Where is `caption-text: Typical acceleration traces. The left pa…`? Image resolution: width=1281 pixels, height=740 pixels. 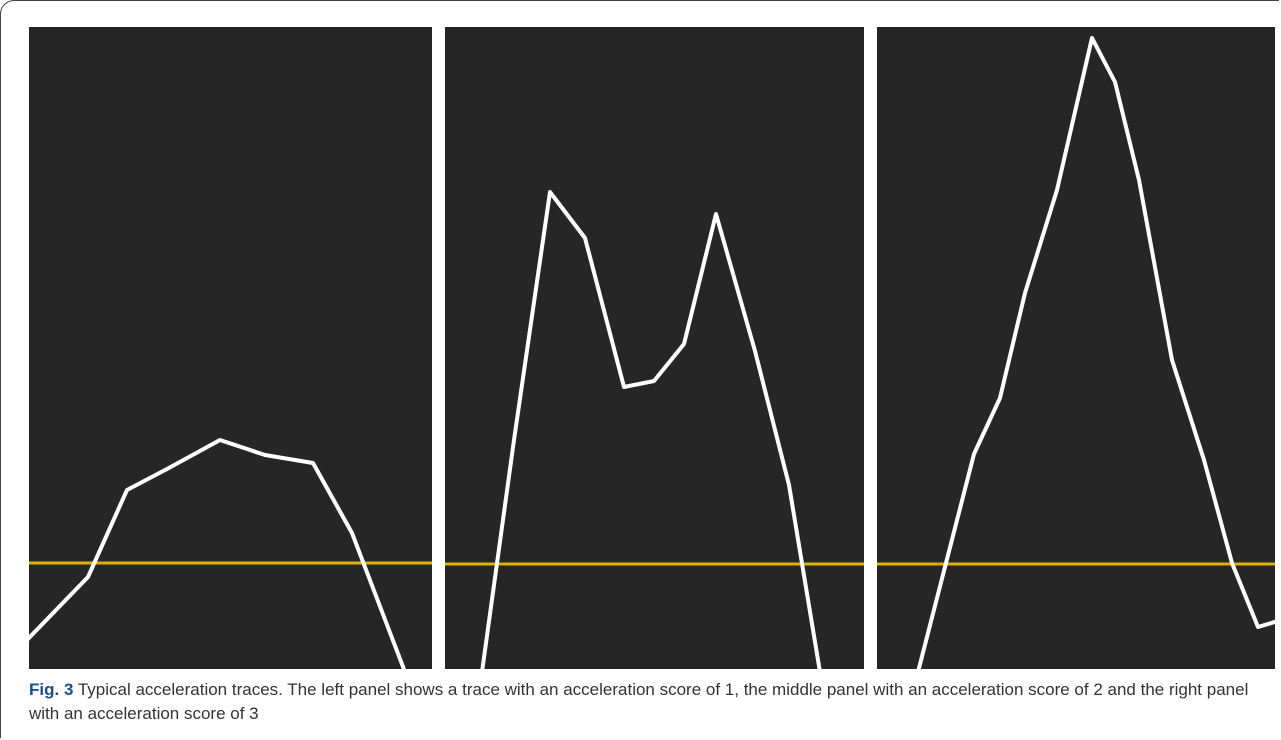
caption-text: Typical acceleration traces. The left pa… is located at coordinates (639, 701).